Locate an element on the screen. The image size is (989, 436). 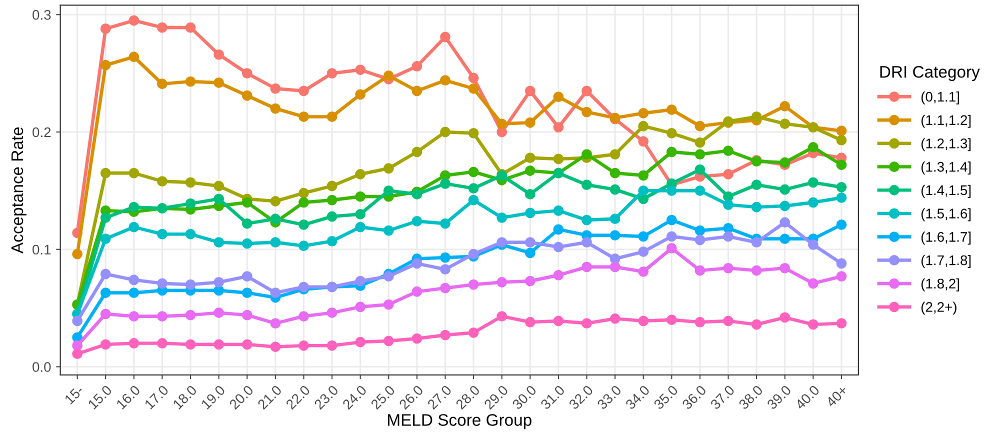
y-axis-title: Acceptance Rate is located at coordinates (19, 190).